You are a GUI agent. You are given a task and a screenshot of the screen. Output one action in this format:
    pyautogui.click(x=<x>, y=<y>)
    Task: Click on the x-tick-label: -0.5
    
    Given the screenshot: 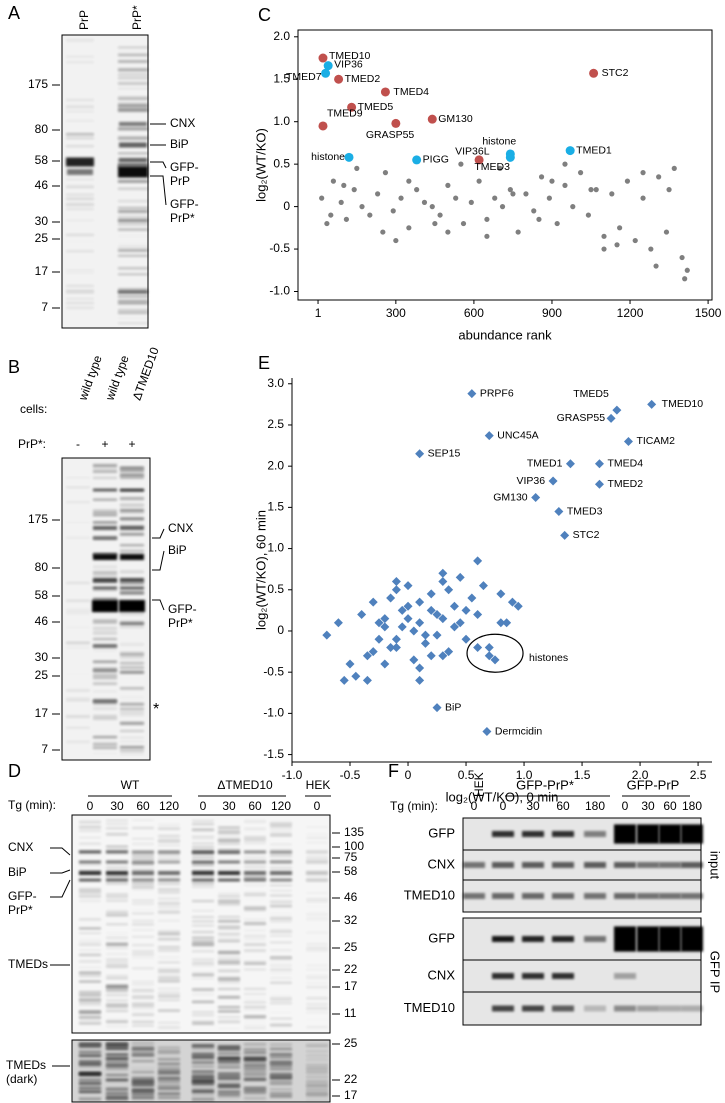 What is the action you would take?
    pyautogui.click(x=350, y=775)
    